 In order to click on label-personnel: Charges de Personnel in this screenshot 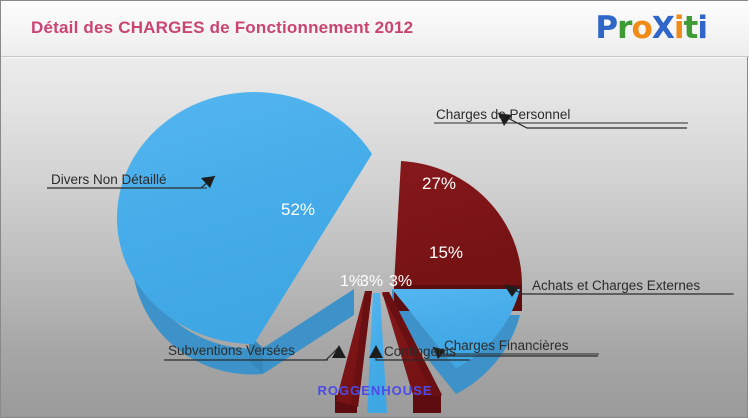, I will do `click(503, 114)`.